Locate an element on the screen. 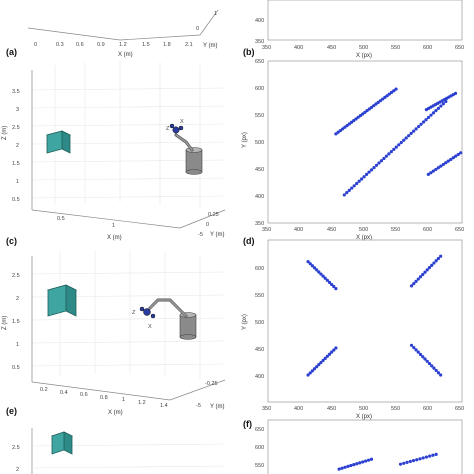 This screenshot has width=474, height=474. a-xtick-0: 0 is located at coordinates (35, 45).